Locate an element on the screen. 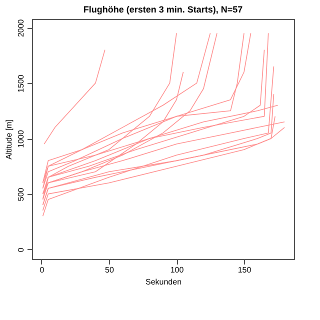  y-tick-label: 2000 is located at coordinates (21, 28).